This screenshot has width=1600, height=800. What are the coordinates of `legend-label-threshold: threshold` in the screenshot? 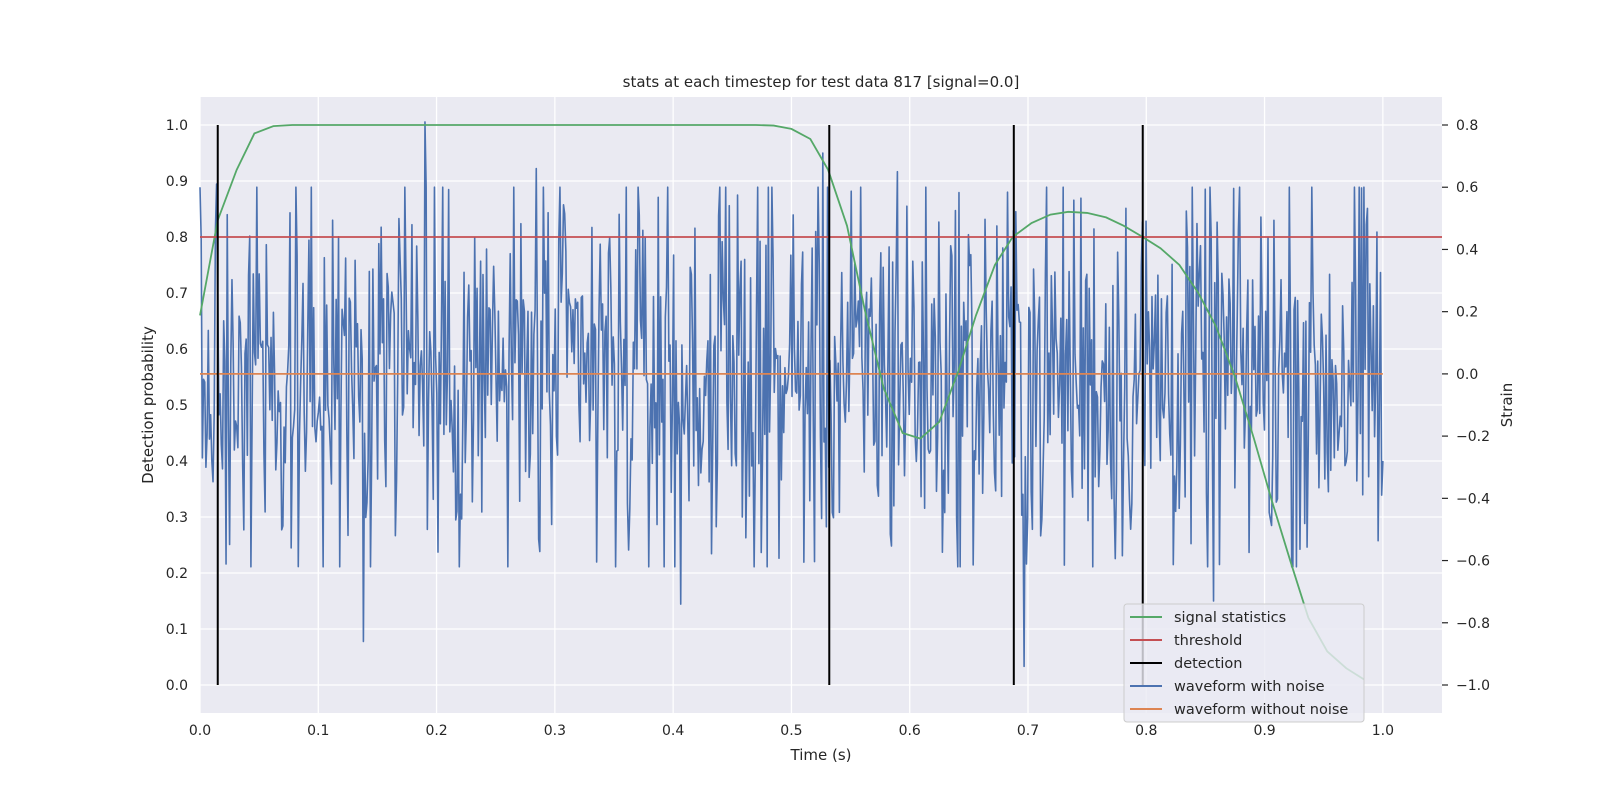 It's located at (1208, 641).